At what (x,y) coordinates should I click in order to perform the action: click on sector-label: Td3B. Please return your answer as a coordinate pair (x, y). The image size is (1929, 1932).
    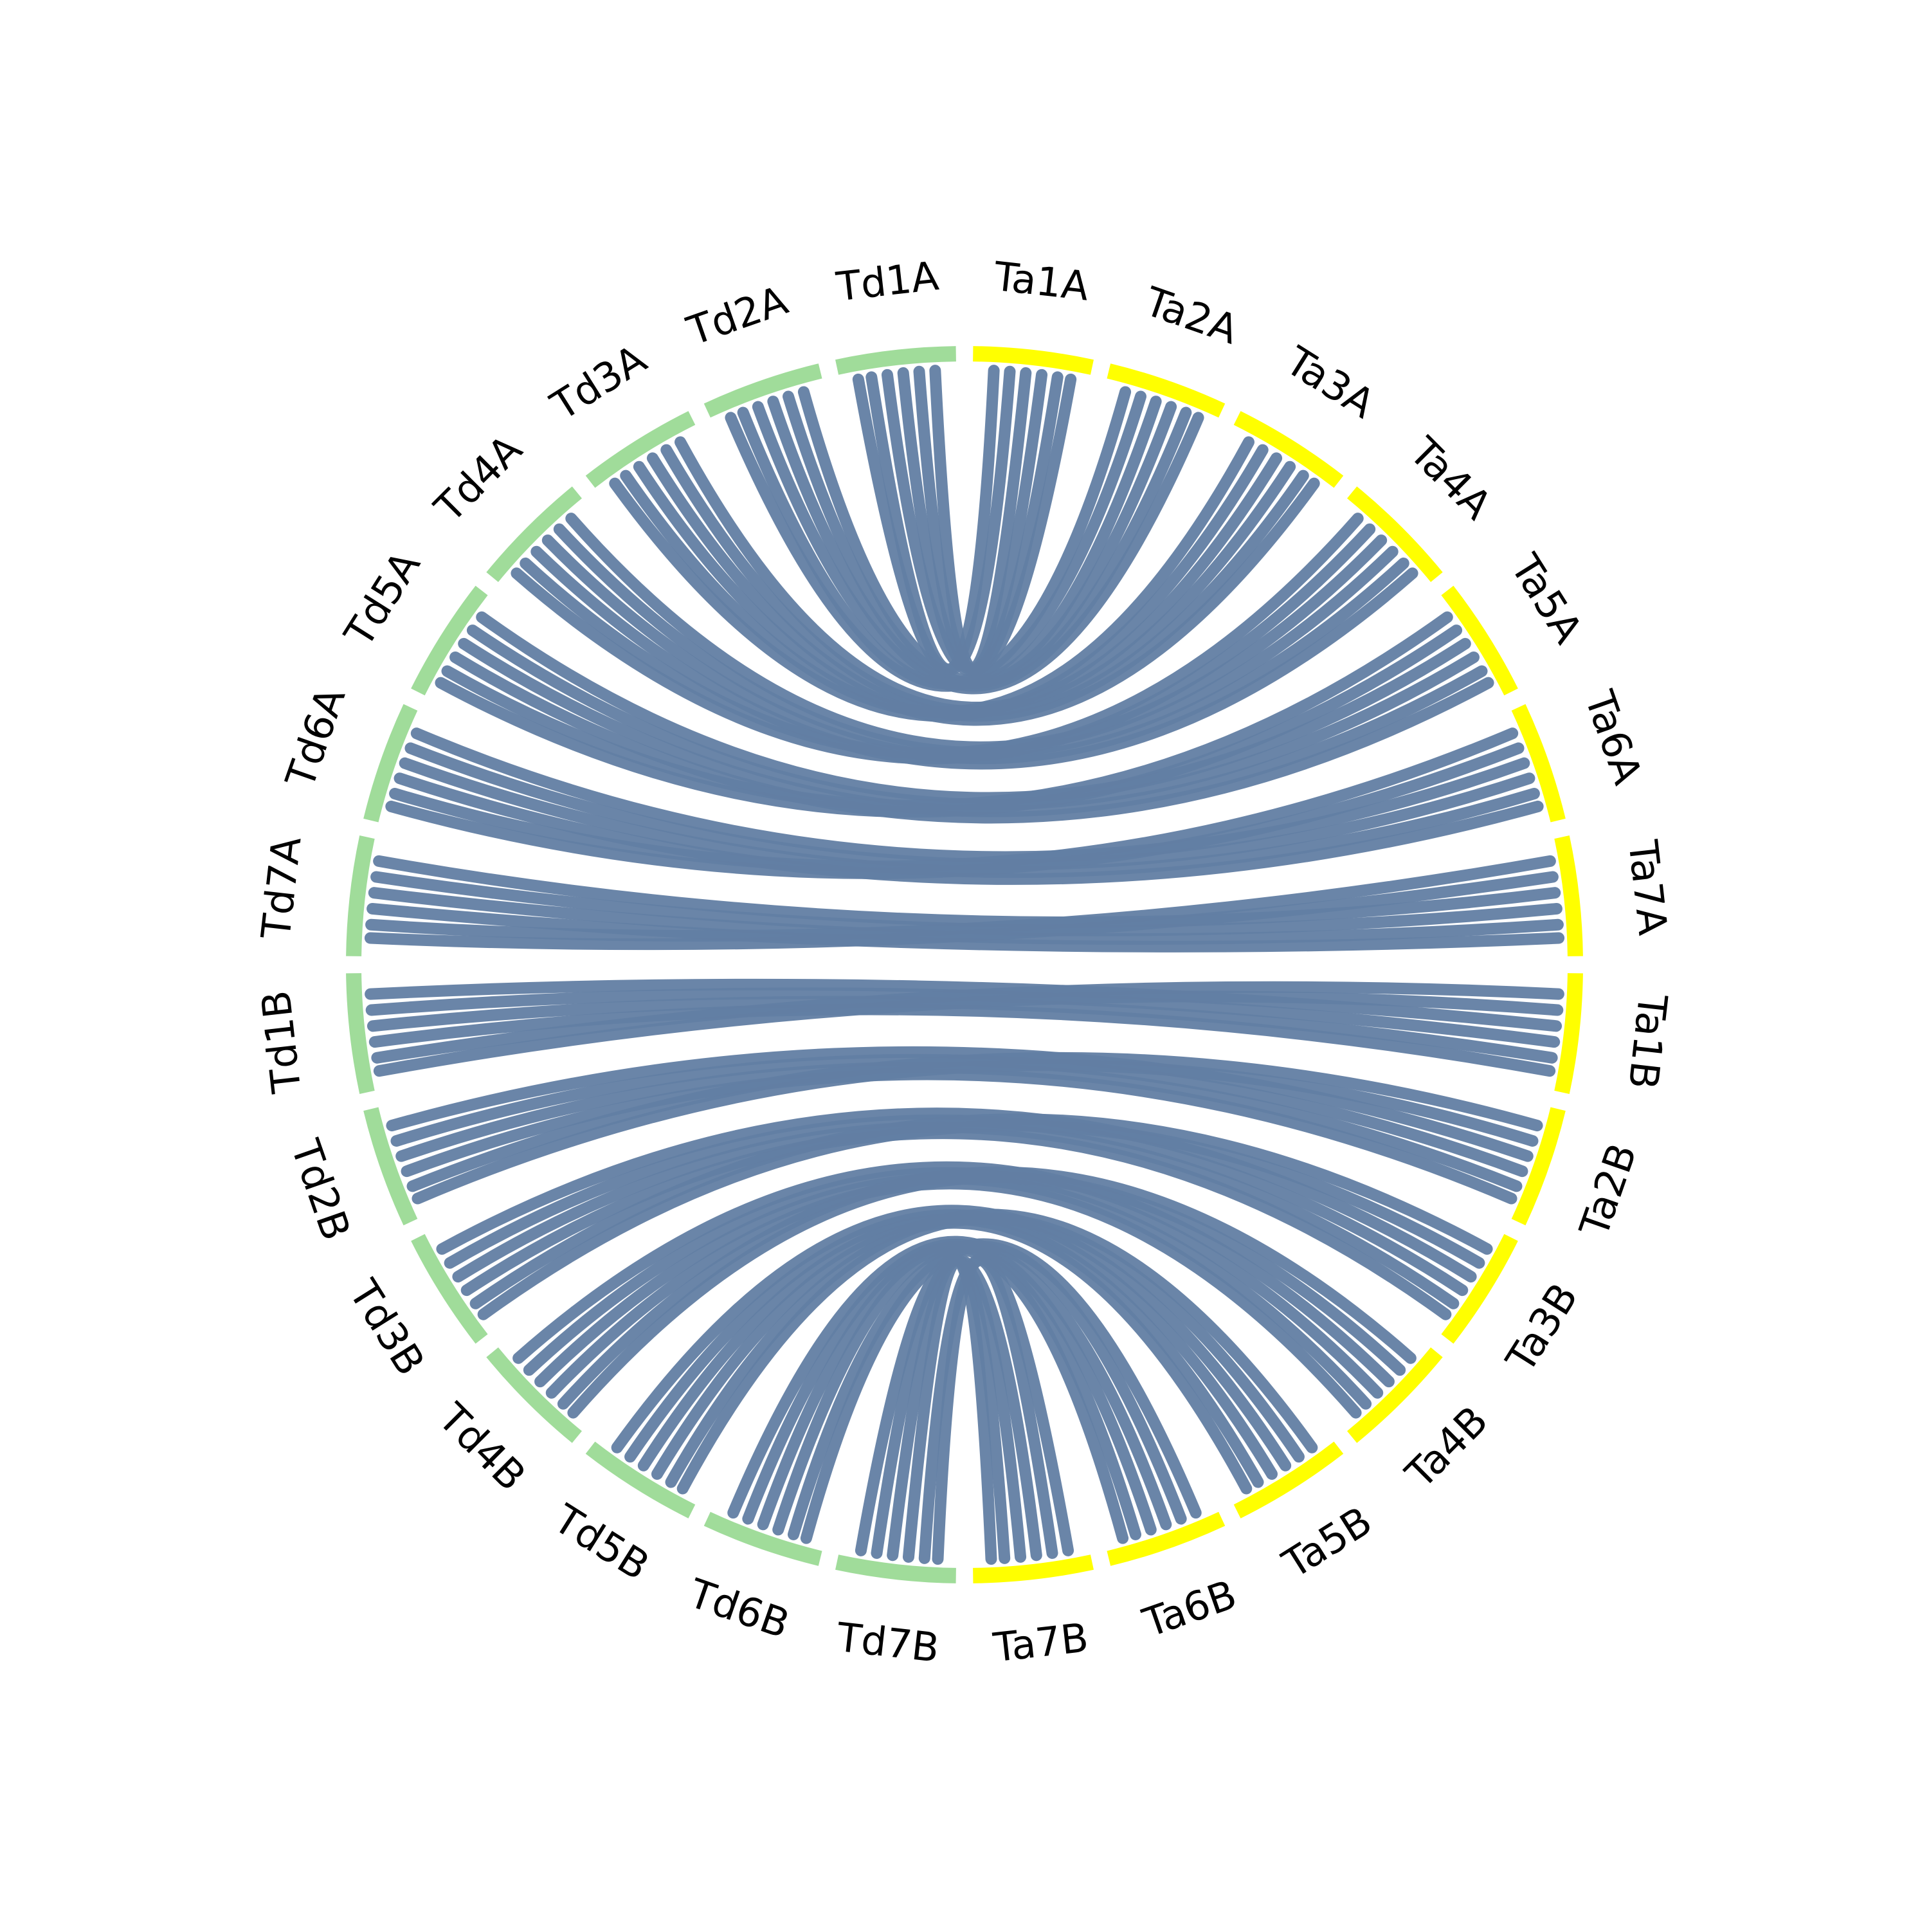
    Looking at the image, I should click on (387, 1327).